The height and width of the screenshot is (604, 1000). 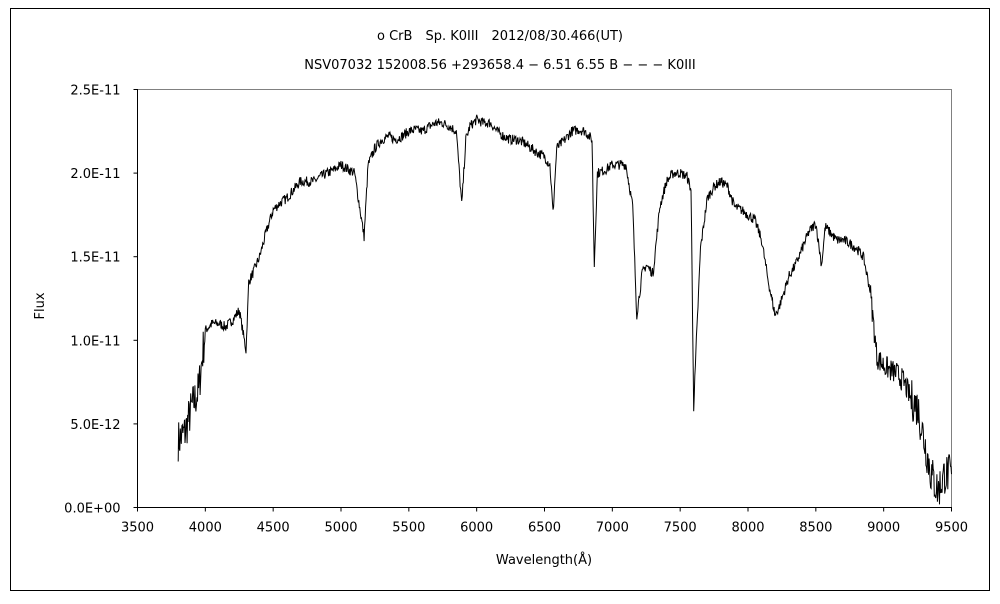 What do you see at coordinates (340, 528) in the screenshot?
I see `x-tick-label: 5000` at bounding box center [340, 528].